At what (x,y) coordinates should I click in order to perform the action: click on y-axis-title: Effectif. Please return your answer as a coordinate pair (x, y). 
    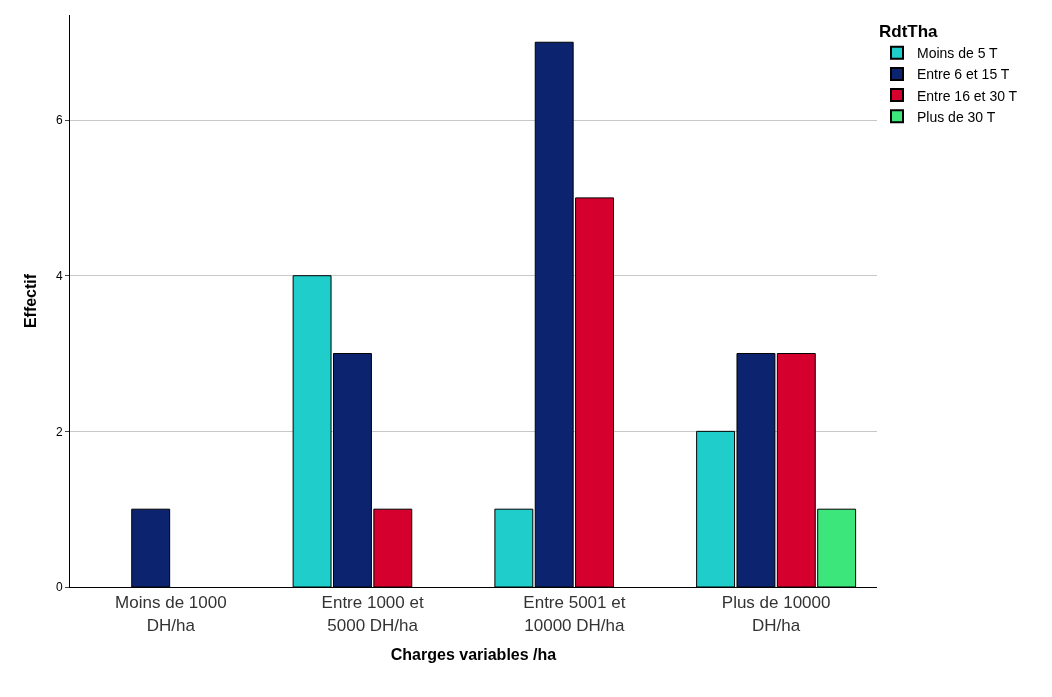
    Looking at the image, I should click on (30, 301).